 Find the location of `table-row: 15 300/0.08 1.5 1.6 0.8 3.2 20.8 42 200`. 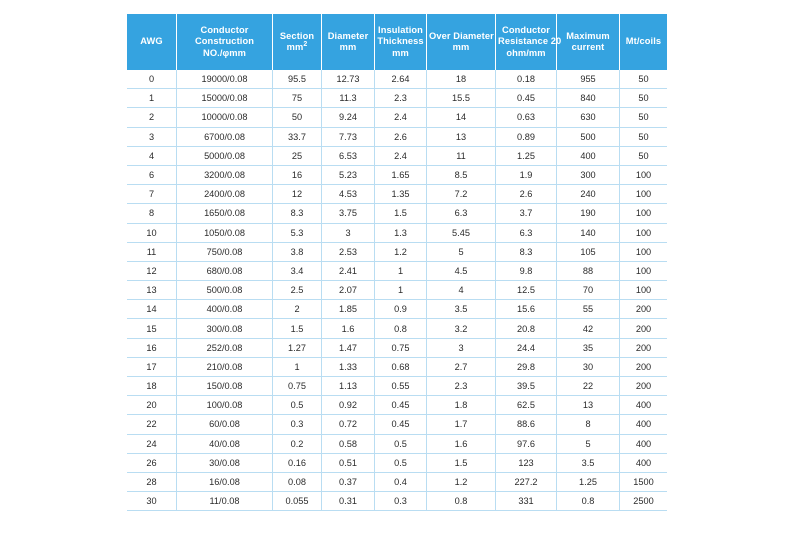

table-row: 15 300/0.08 1.5 1.6 0.8 3.2 20.8 42 200 is located at coordinates (397, 329).